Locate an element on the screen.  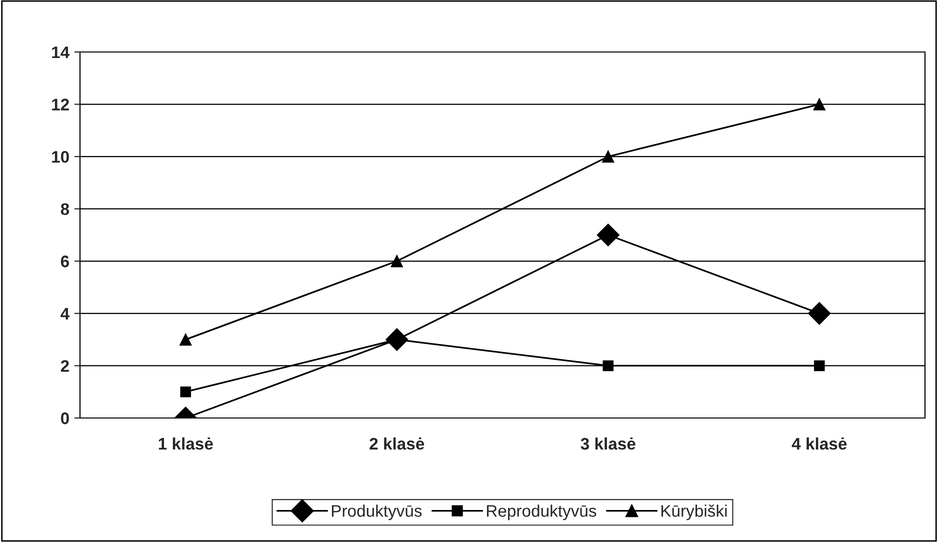
x-tick-label: 3 klasė is located at coordinates (608, 443).